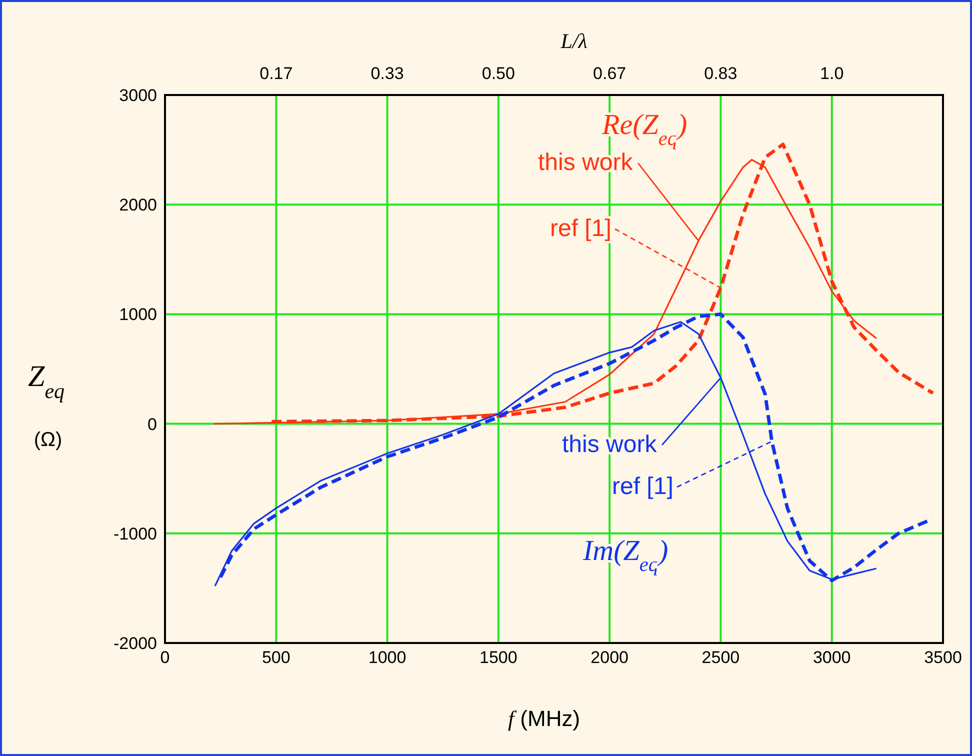 Image resolution: width=972 pixels, height=756 pixels. I want to click on x-tick-label: 3500, so click(943, 658).